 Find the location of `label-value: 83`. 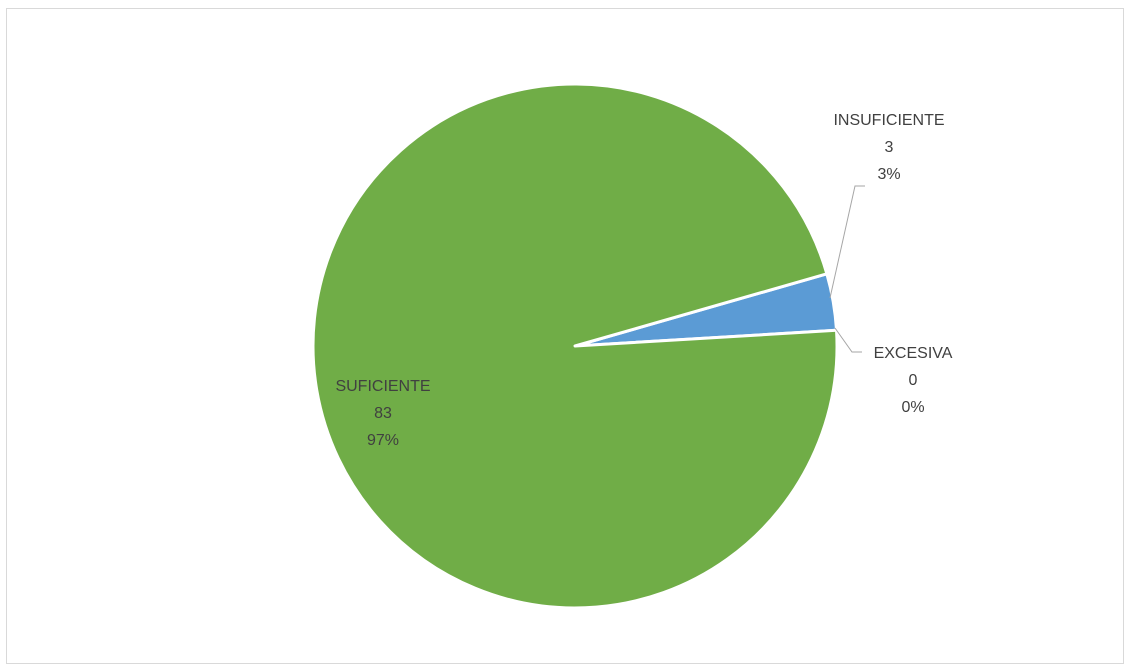

label-value: 83 is located at coordinates (383, 413).